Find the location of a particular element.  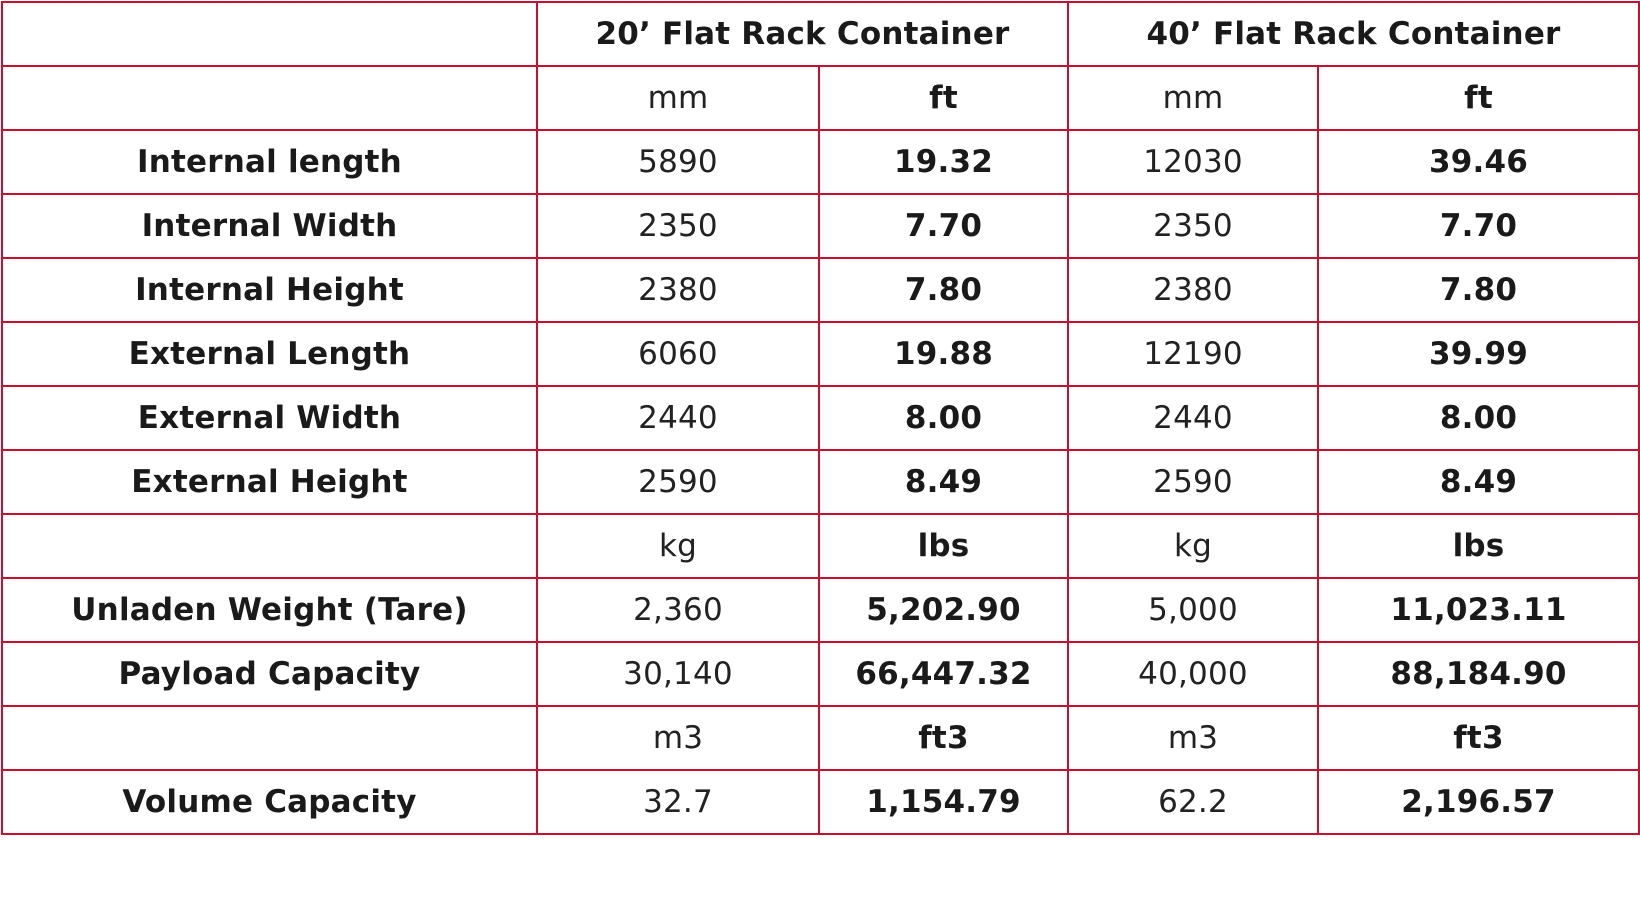

value-20ft-metric: 30,140 is located at coordinates (678, 674).